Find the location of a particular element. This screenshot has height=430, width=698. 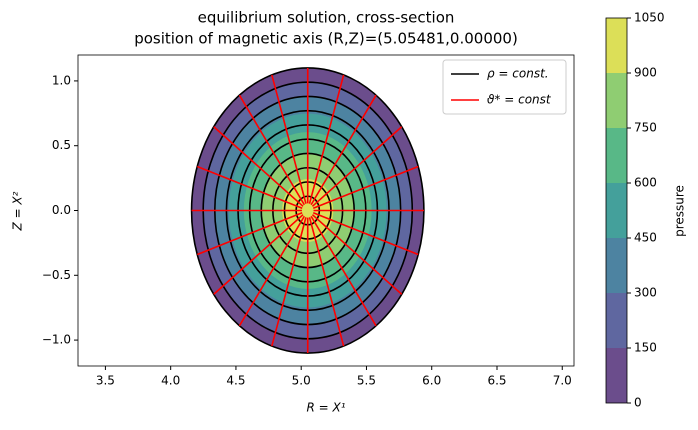

x-tick-label: 7.0 is located at coordinates (562, 381).